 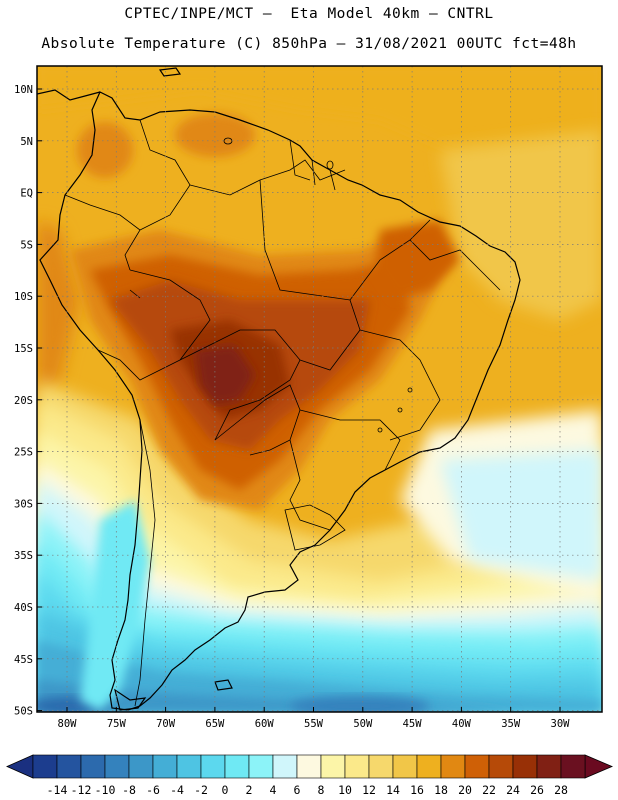 I want to click on border-brazil-north, so click(x=267, y=177).